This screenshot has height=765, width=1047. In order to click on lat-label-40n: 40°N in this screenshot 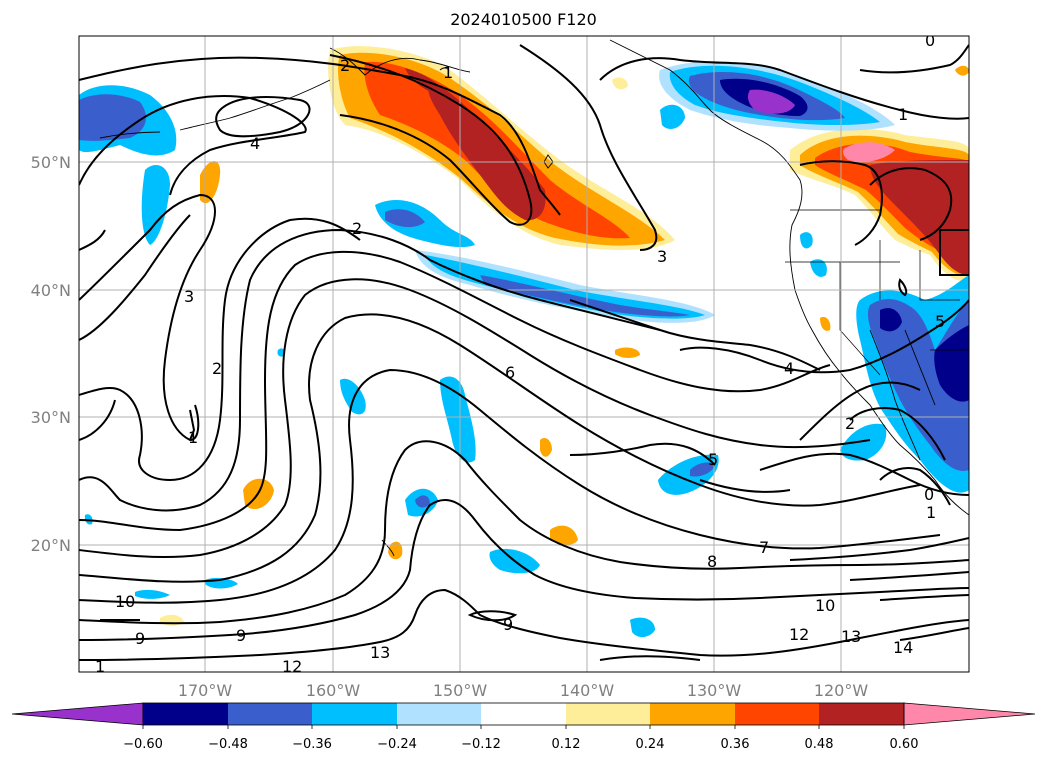, I will do `click(51, 290)`.